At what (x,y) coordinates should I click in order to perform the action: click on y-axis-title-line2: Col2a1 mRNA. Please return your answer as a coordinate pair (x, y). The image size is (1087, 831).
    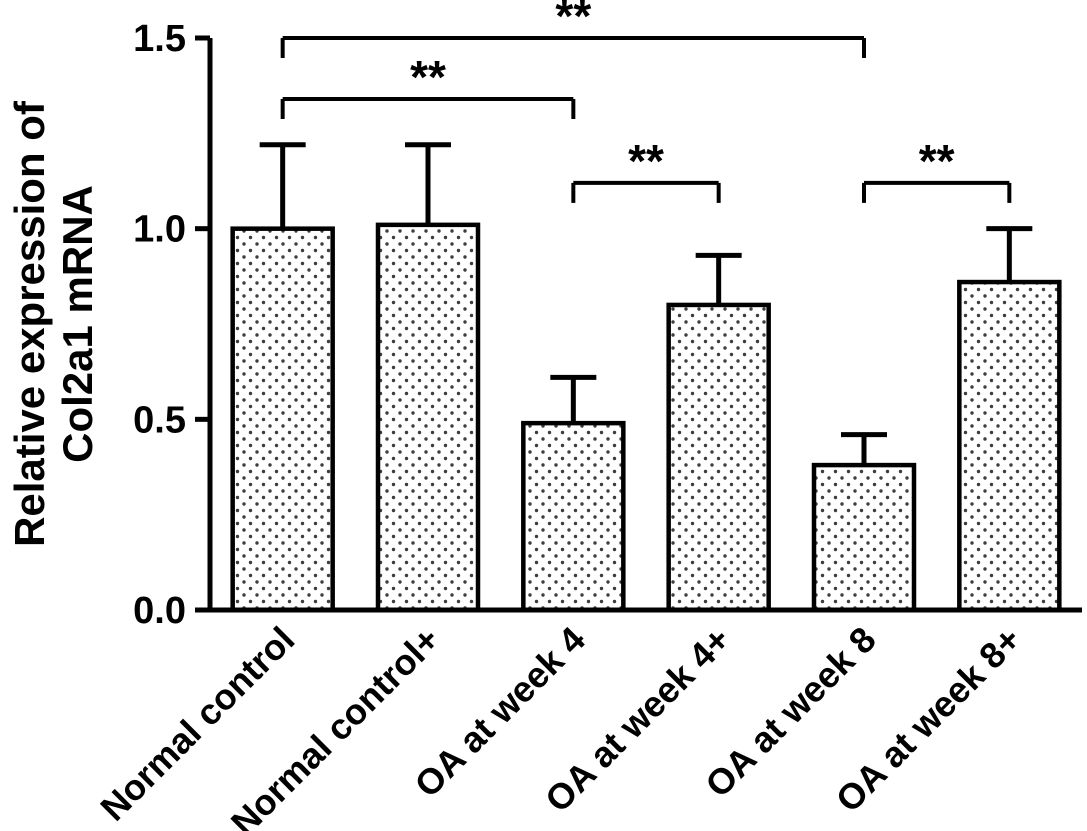
    Looking at the image, I should click on (77, 324).